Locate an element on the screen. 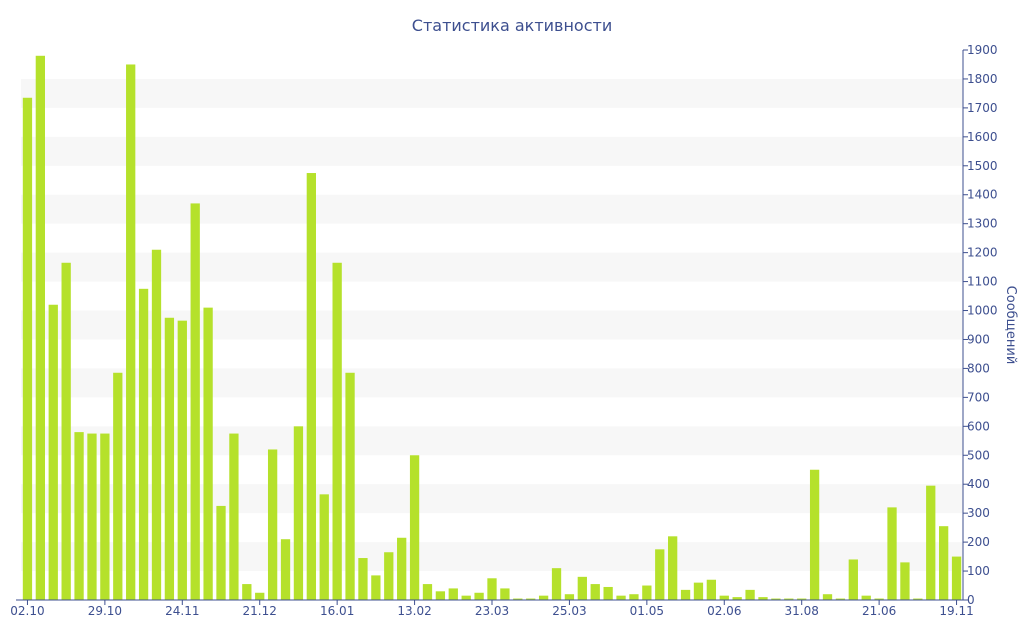 The height and width of the screenshot is (640, 1024). y-tick-label: 800 is located at coordinates (978, 368).